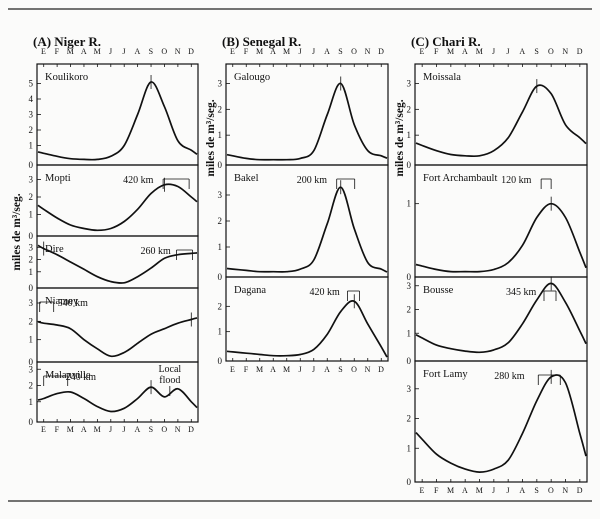 The image size is (600, 519). I want to click on lag-distance-label: 345 km, so click(521, 292).